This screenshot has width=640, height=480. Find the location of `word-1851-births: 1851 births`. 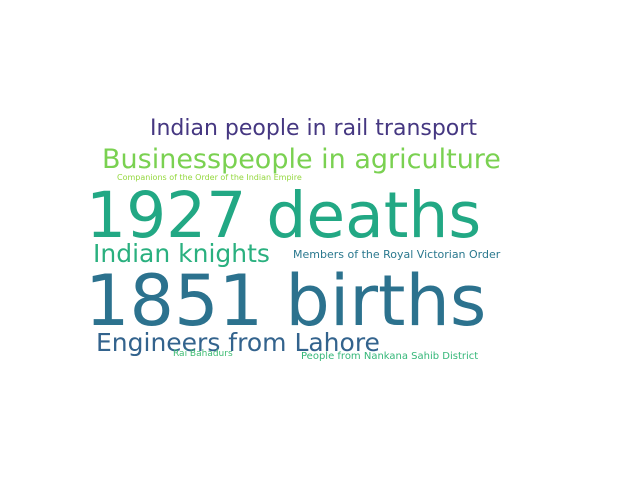

word-1851-births: 1851 births is located at coordinates (286, 301).